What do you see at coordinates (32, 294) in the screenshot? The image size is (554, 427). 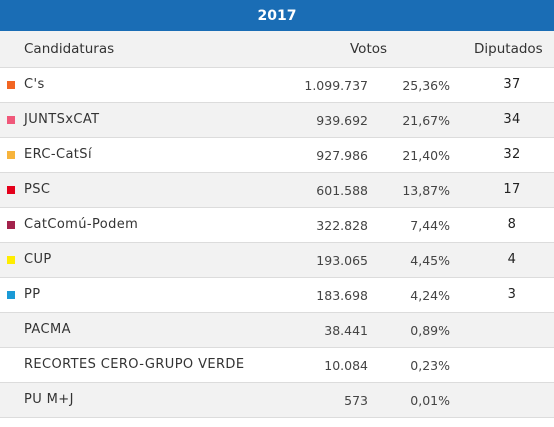 I see `party-name: PP` at bounding box center [32, 294].